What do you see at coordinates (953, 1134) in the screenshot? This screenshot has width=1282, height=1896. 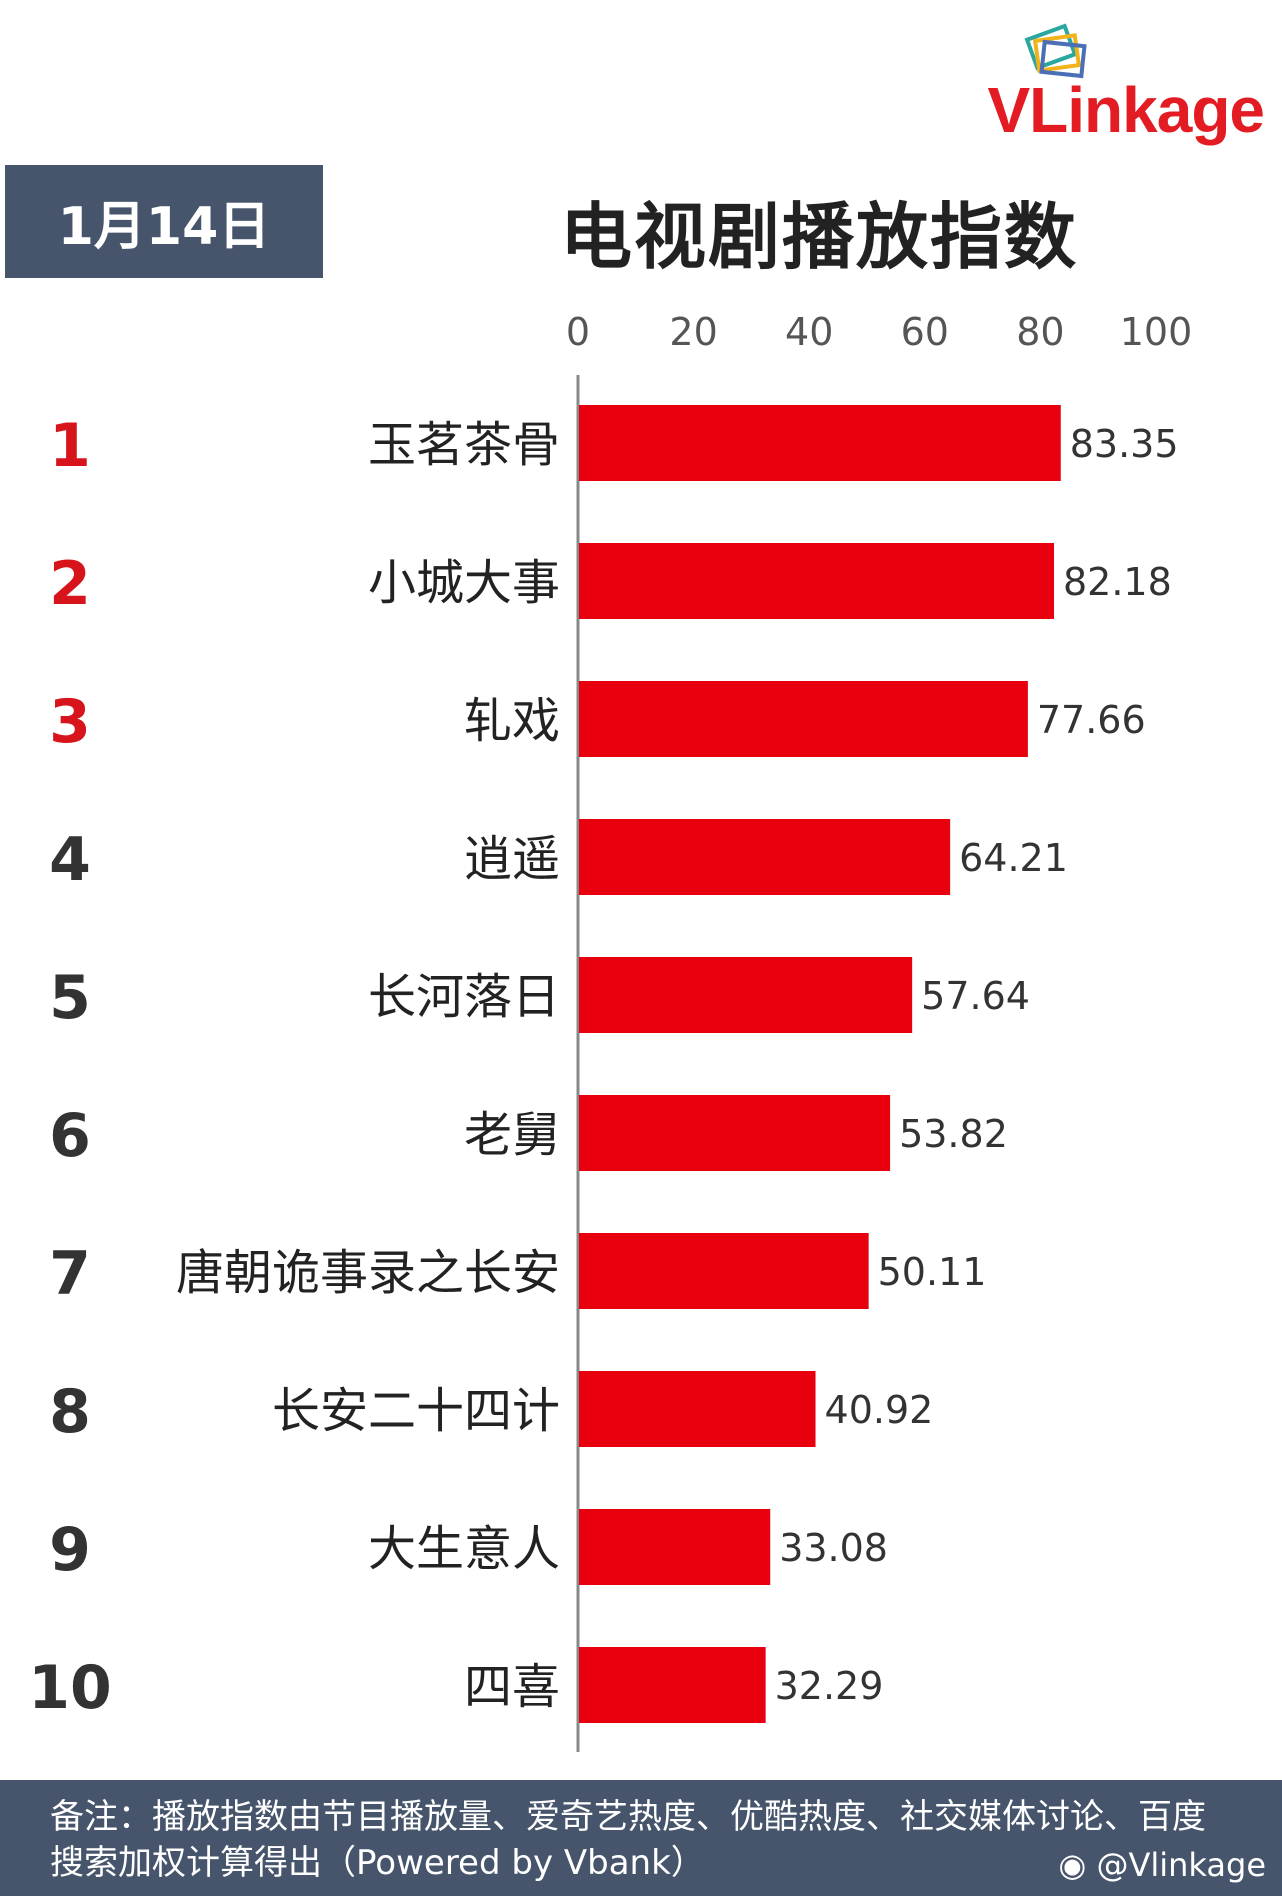 I see `value-label: 53.82` at bounding box center [953, 1134].